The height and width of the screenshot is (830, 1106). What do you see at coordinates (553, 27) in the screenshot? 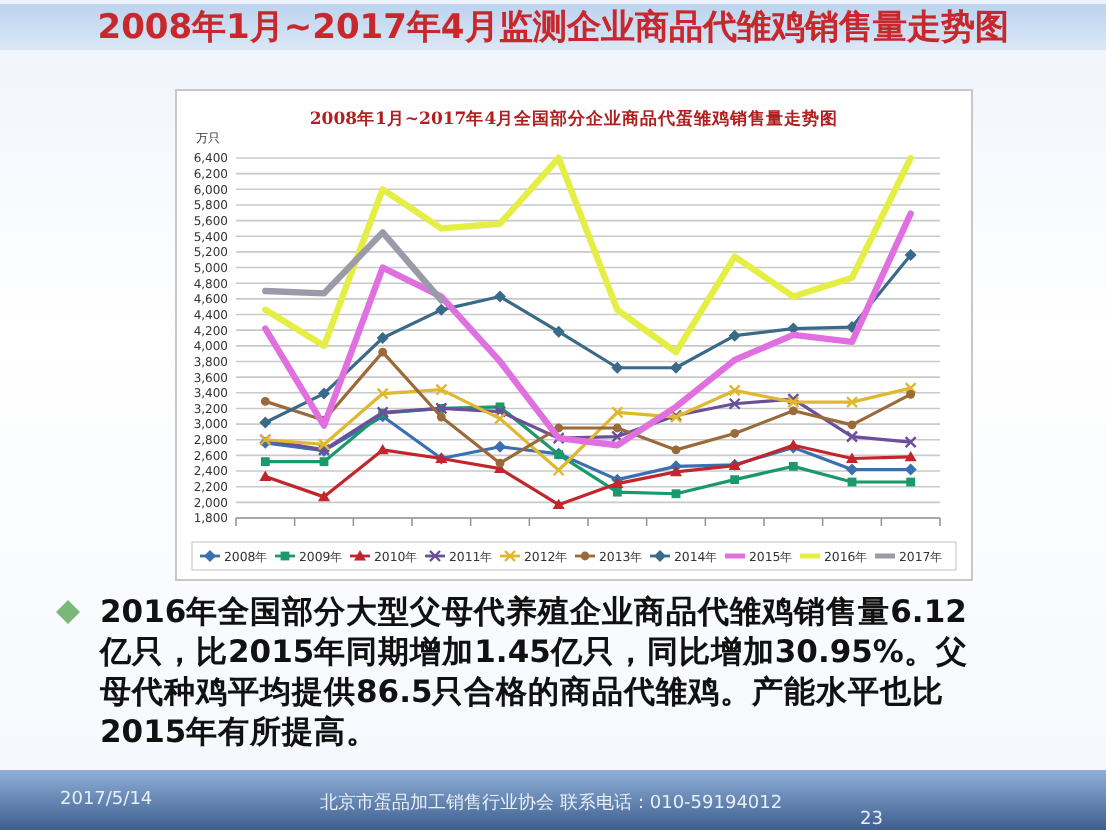
I see `chart-title: 2008年1月~2017年4月监测企业商品代雏鸡销售量走势图` at bounding box center [553, 27].